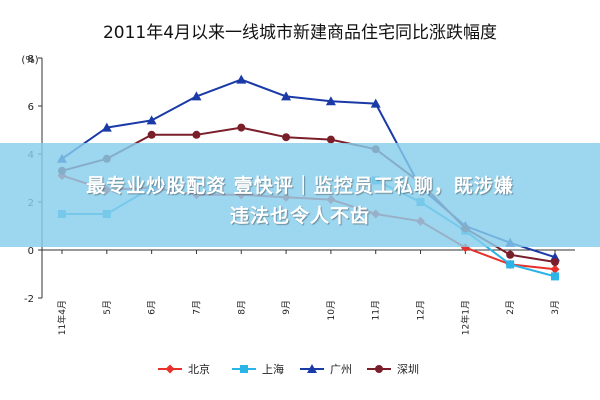 This screenshot has height=400, width=600. I want to click on overlay-text-line-2: 违法也令人不齿, so click(299, 216).